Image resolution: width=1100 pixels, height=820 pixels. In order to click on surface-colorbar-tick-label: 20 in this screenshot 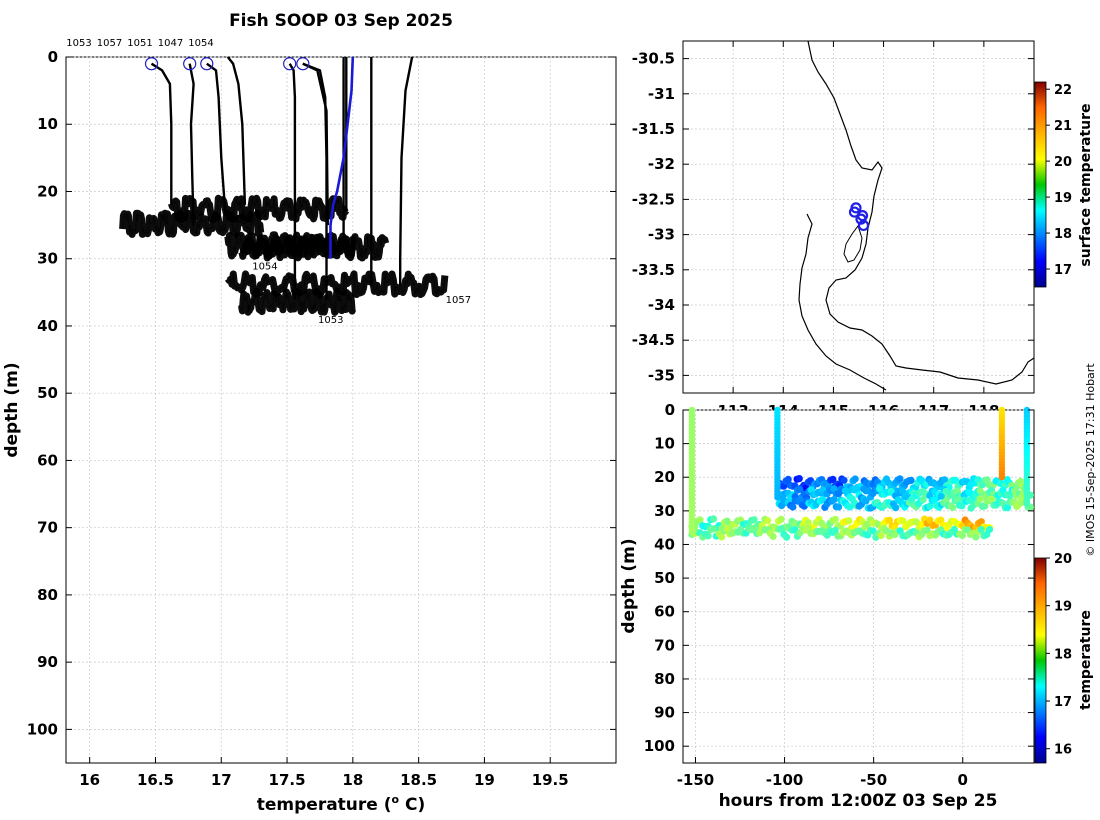, I will do `click(1063, 162)`.